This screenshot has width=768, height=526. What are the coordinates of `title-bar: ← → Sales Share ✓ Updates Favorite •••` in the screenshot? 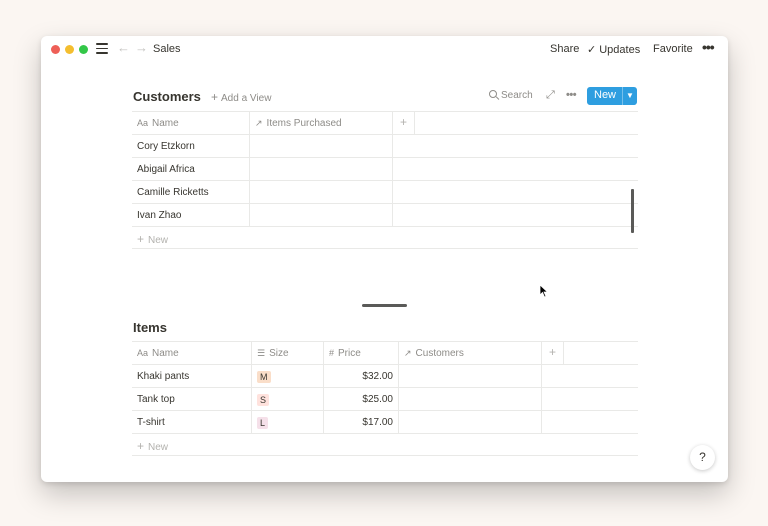 It's located at (384, 49).